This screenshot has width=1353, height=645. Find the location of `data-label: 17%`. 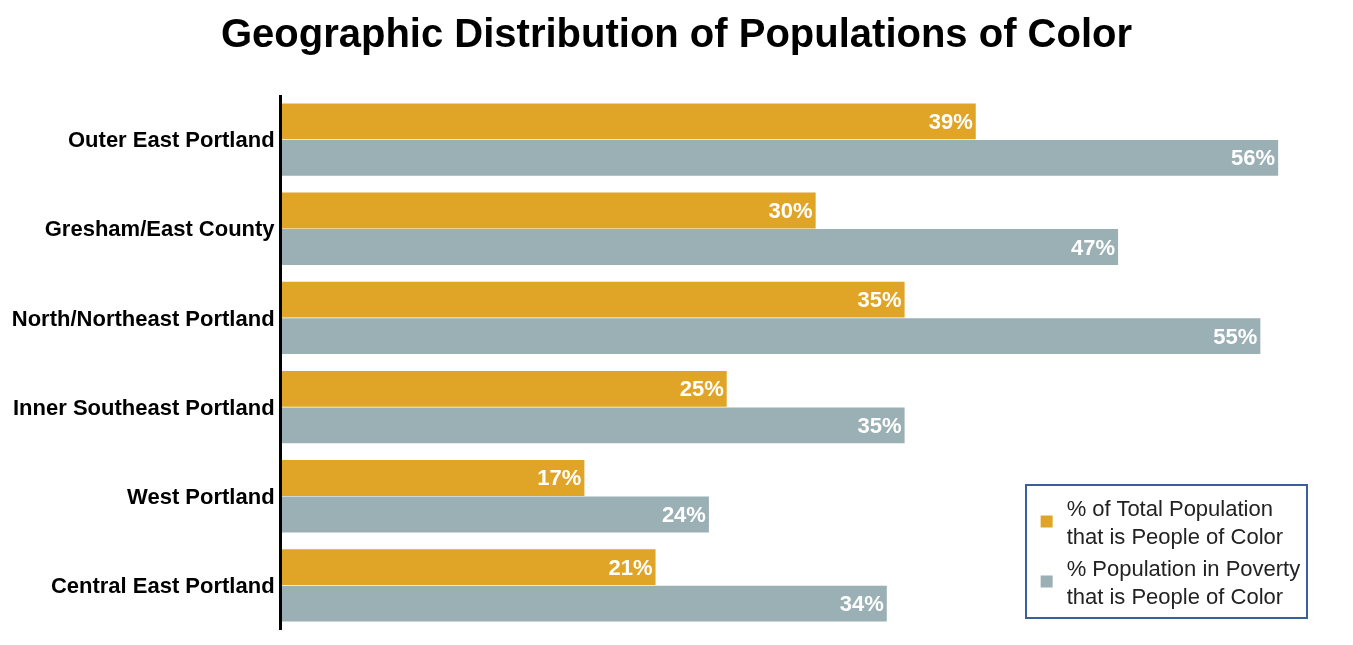

data-label: 17% is located at coordinates (559, 478).